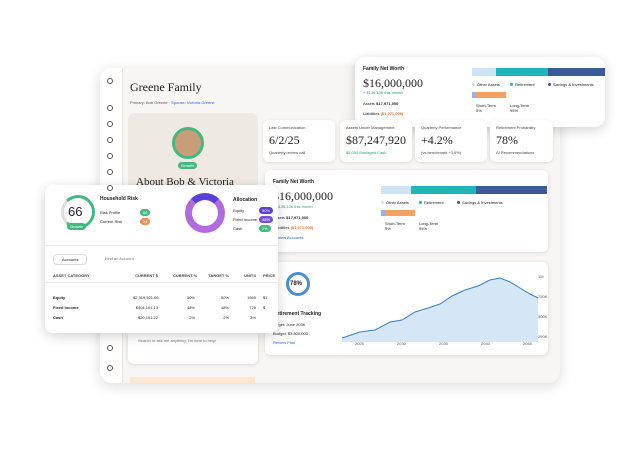 This screenshot has width=640, height=455. Describe the element at coordinates (226, 317) in the screenshot. I see `table-cell: 2%` at that location.